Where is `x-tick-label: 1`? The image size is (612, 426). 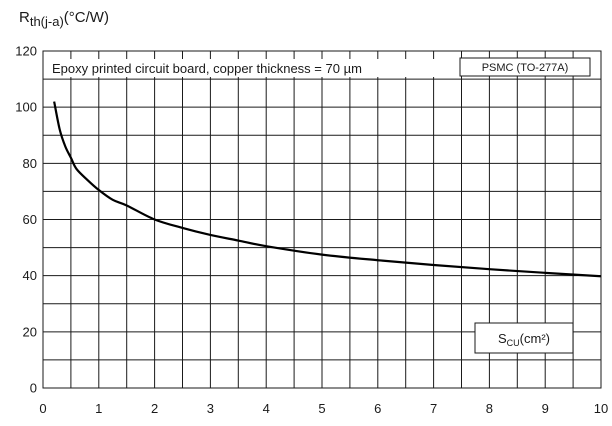
x-tick-label: 1 is located at coordinates (98, 408).